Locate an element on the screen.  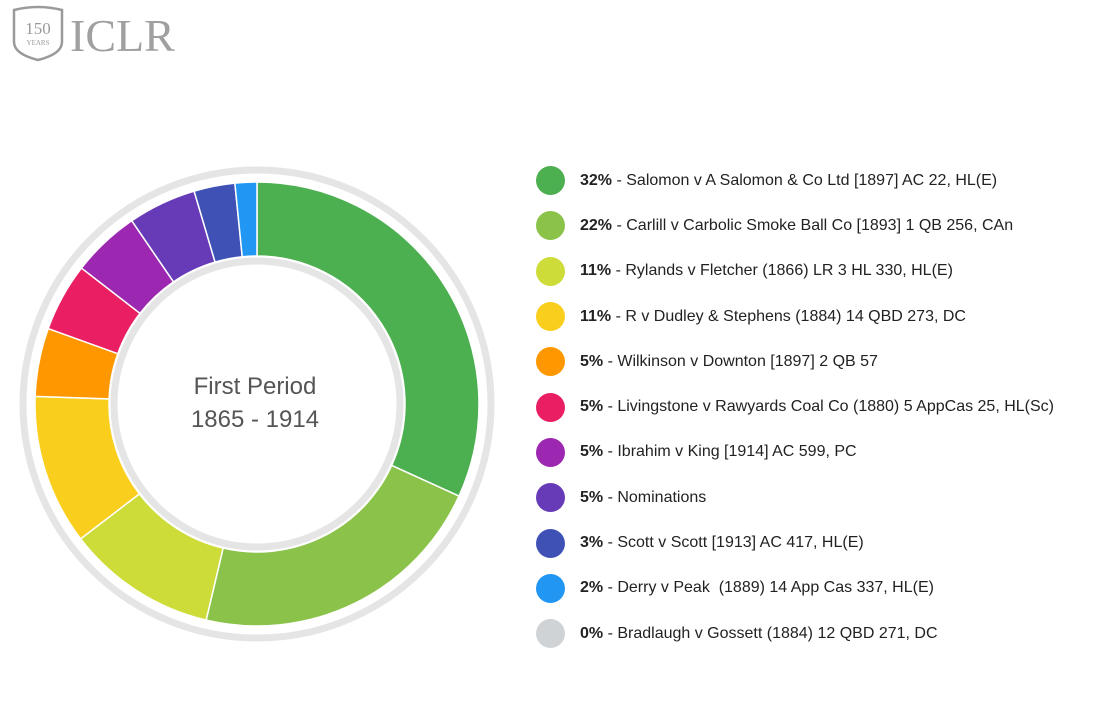
legend-item: 3% - Scott v Scott [1913] AC 417, HL(E) is located at coordinates (795, 542).